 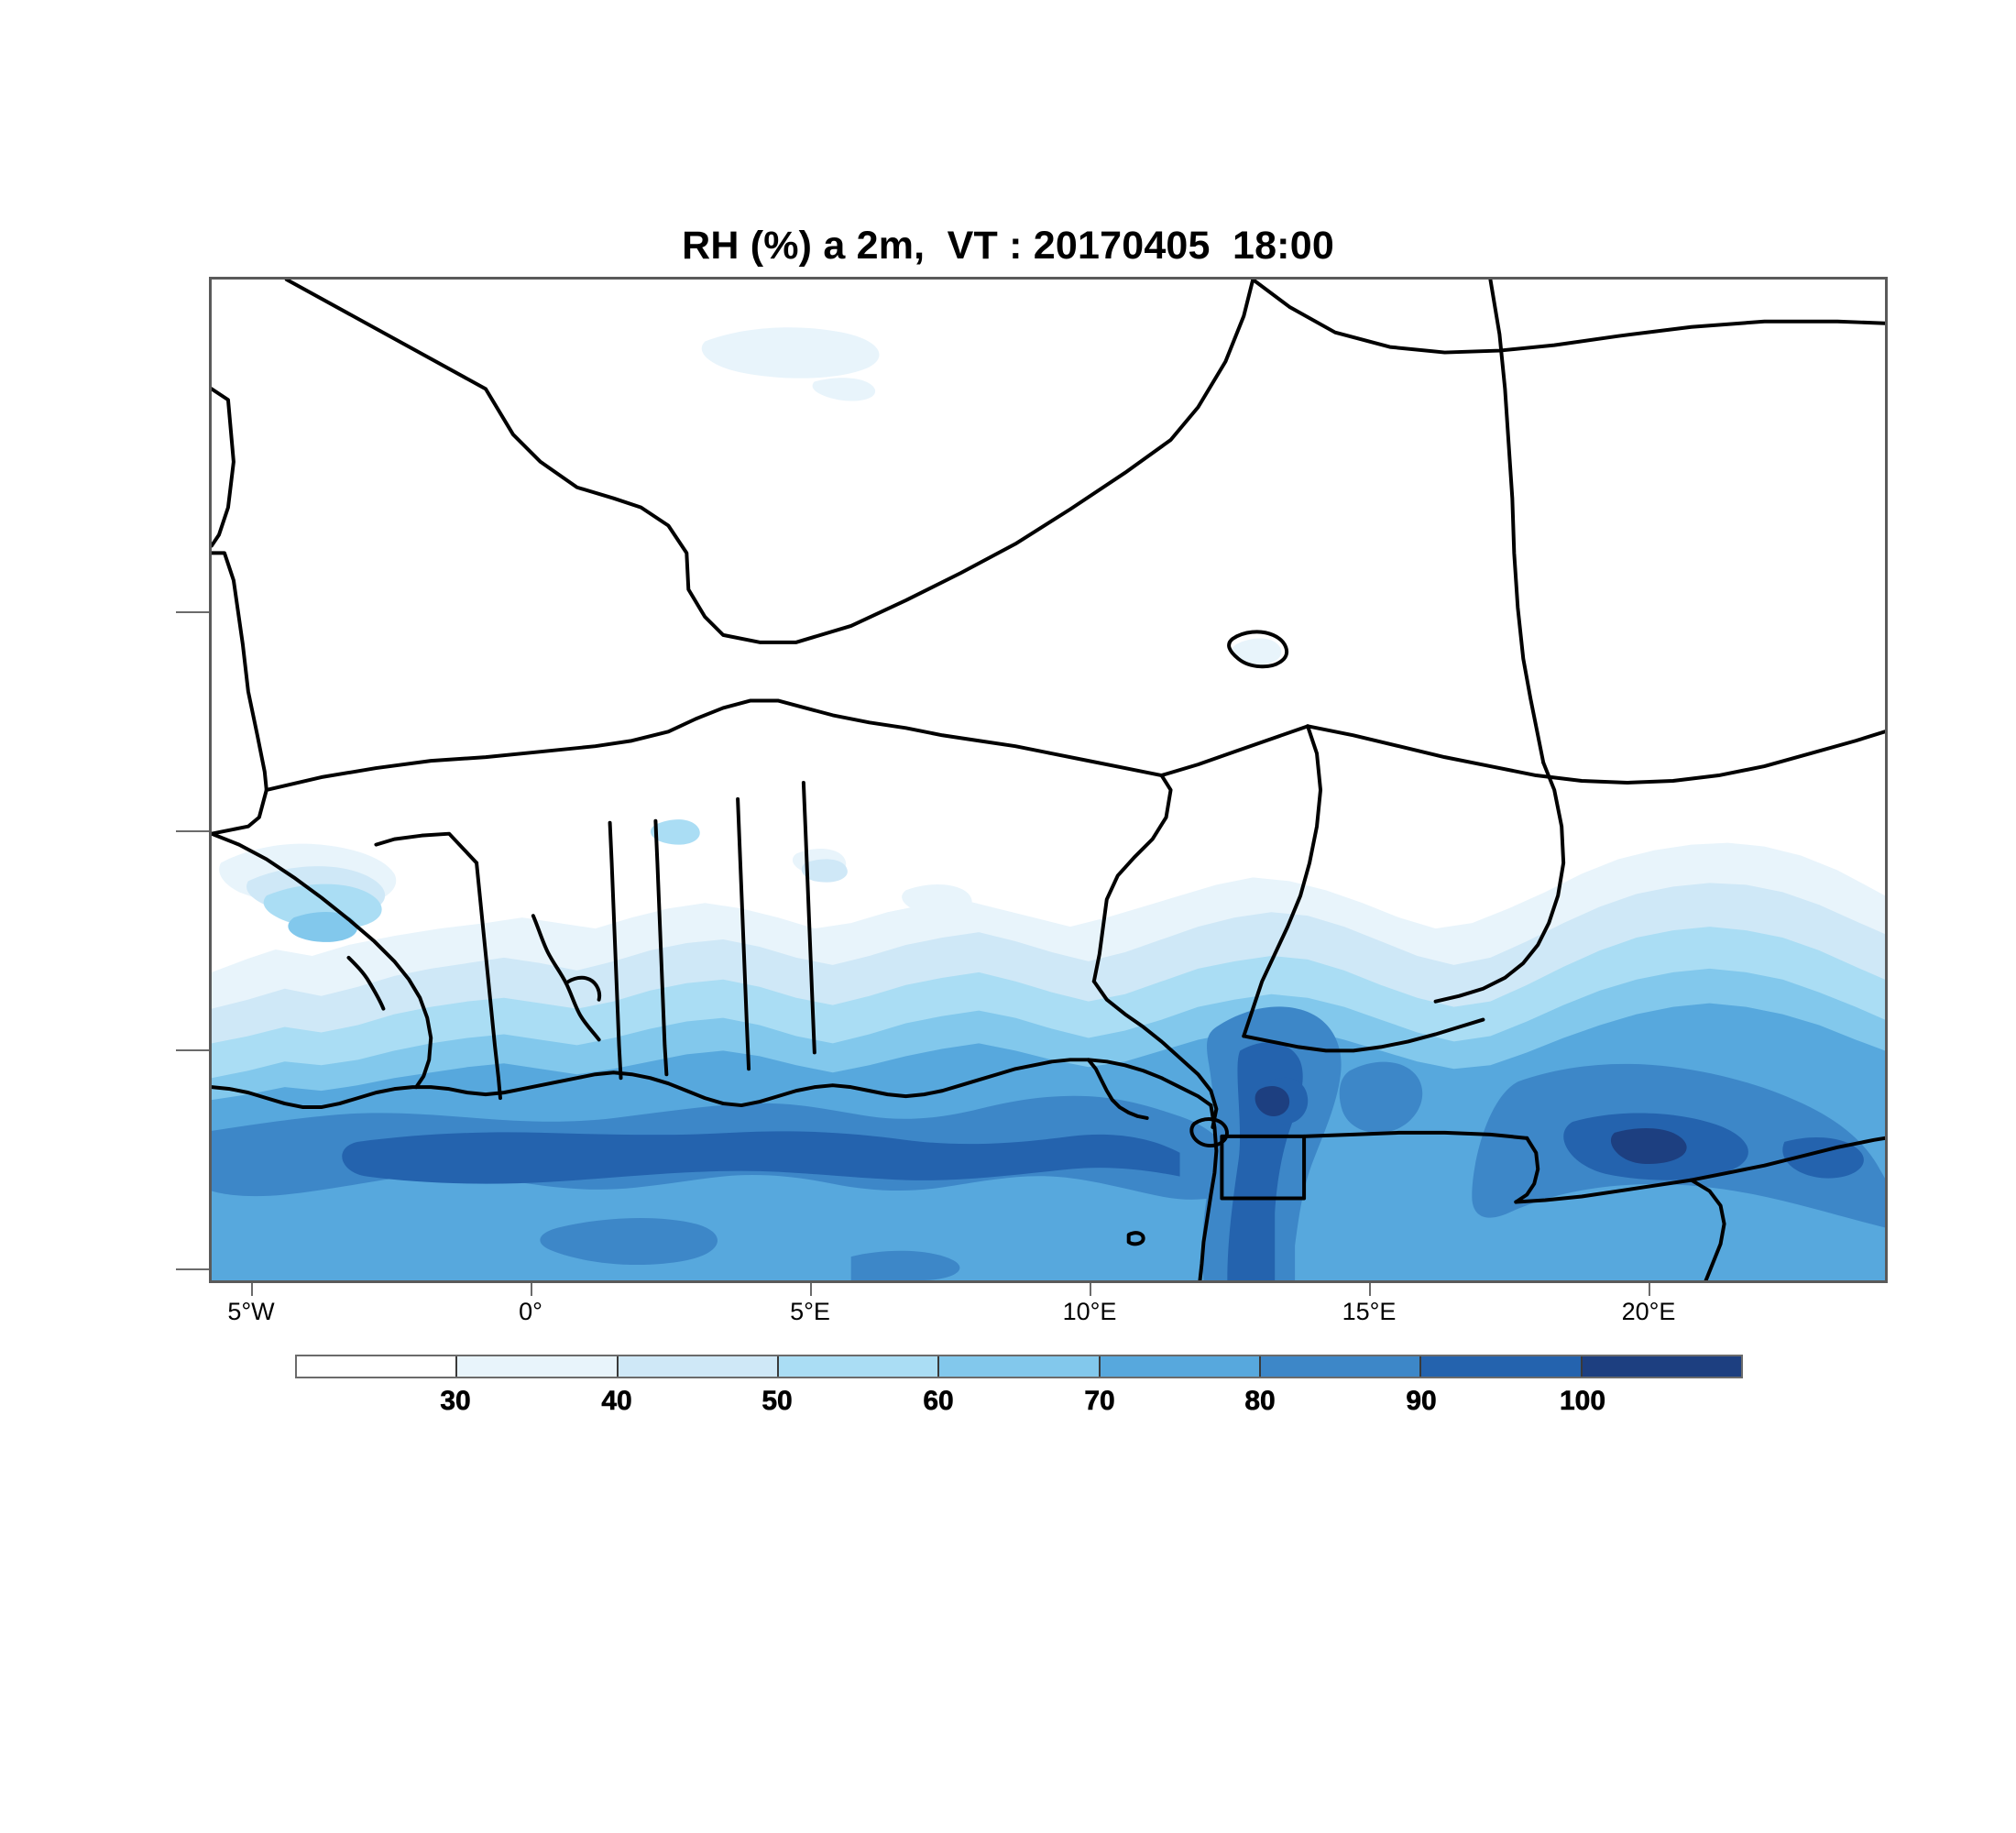 I want to click on lon-tick-15E, so click(x=1370, y=1289).